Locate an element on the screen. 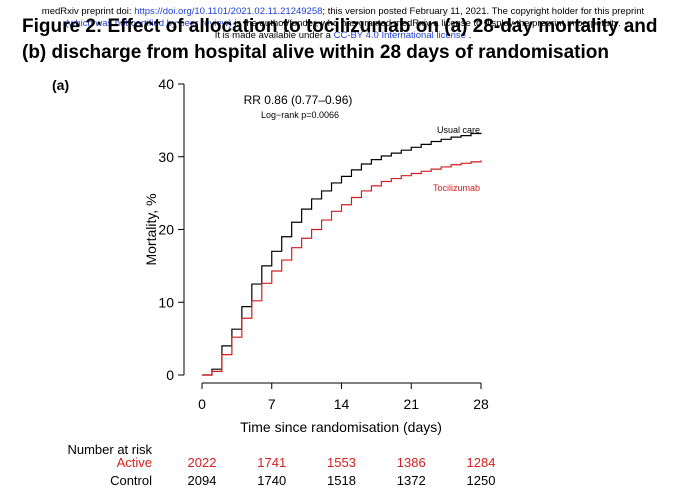  x-tick-label: 21 is located at coordinates (411, 404).